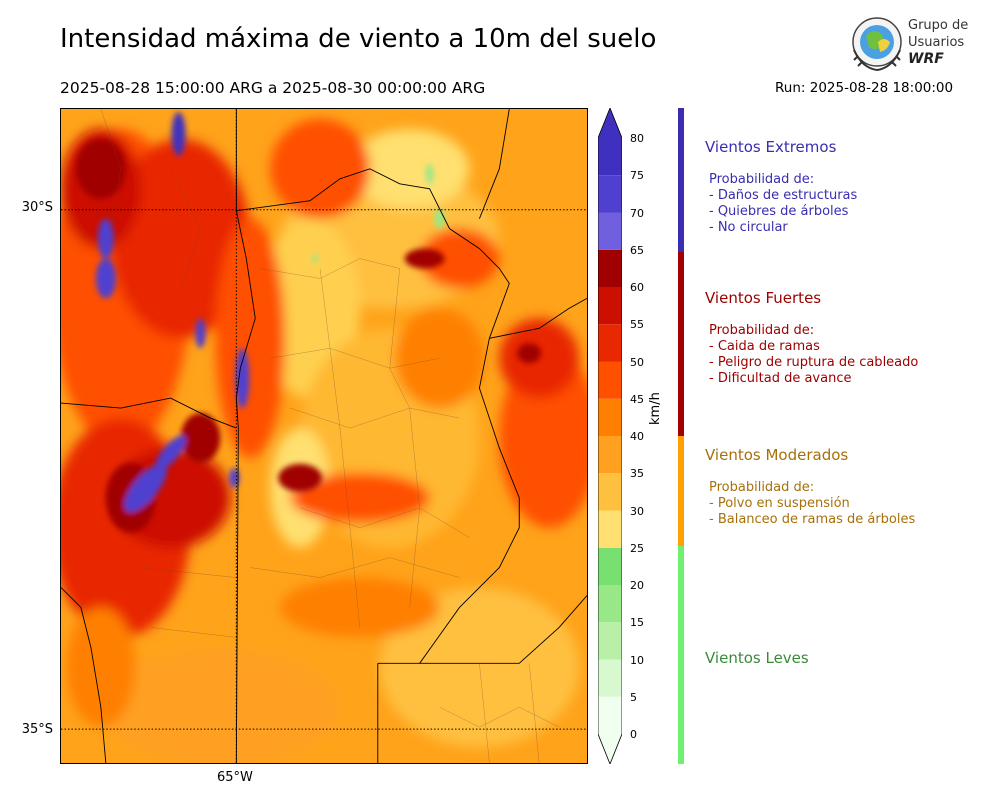 The width and height of the screenshot is (1000, 800). What do you see at coordinates (926, 59) in the screenshot?
I see `logo-text-wrf: WRF` at bounding box center [926, 59].